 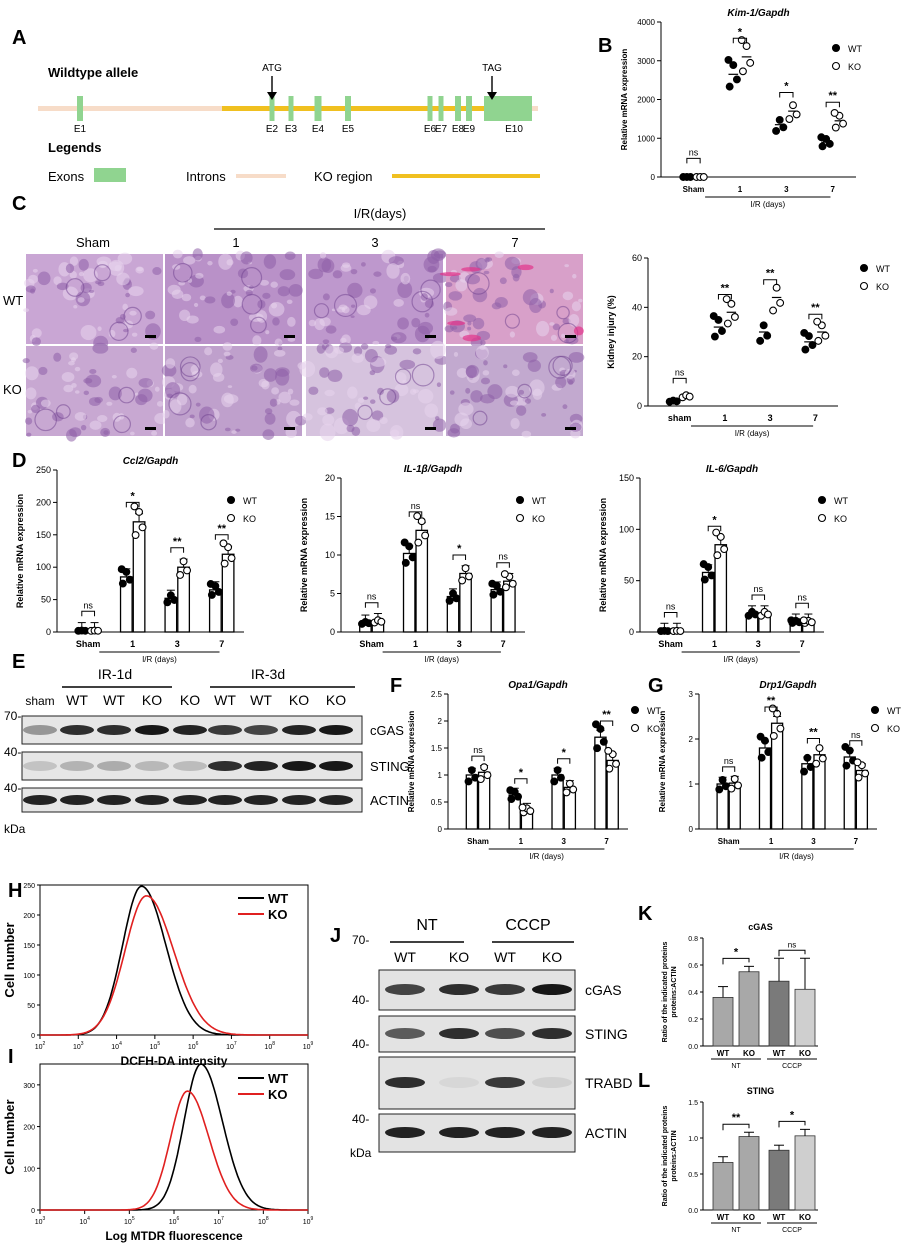 I want to click on legend-marker, so click(x=875, y=710).